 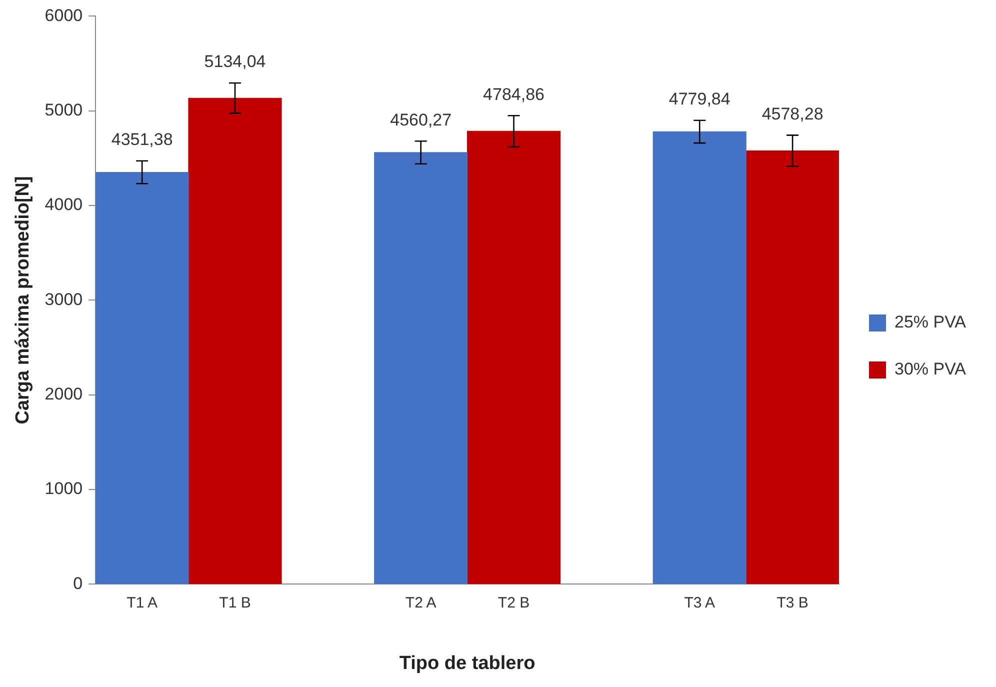 What do you see at coordinates (142, 603) in the screenshot?
I see `x-tick-label: T1 A` at bounding box center [142, 603].